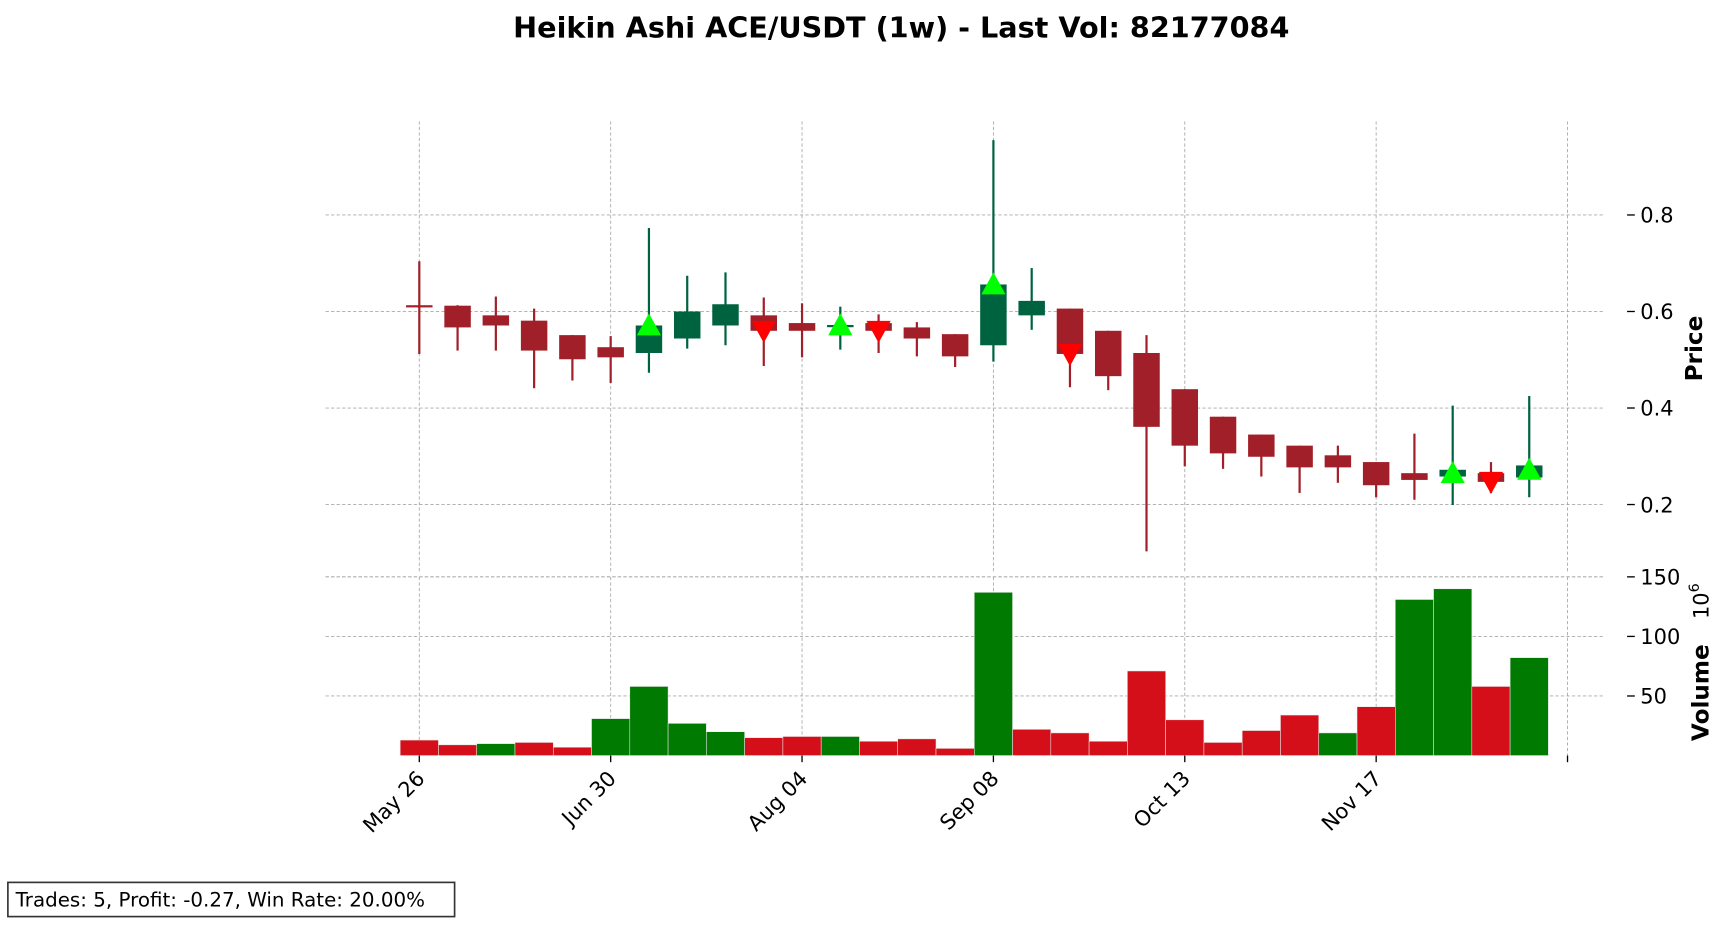  I want to click on volume-axis-label: Volume, so click(1702, 692).